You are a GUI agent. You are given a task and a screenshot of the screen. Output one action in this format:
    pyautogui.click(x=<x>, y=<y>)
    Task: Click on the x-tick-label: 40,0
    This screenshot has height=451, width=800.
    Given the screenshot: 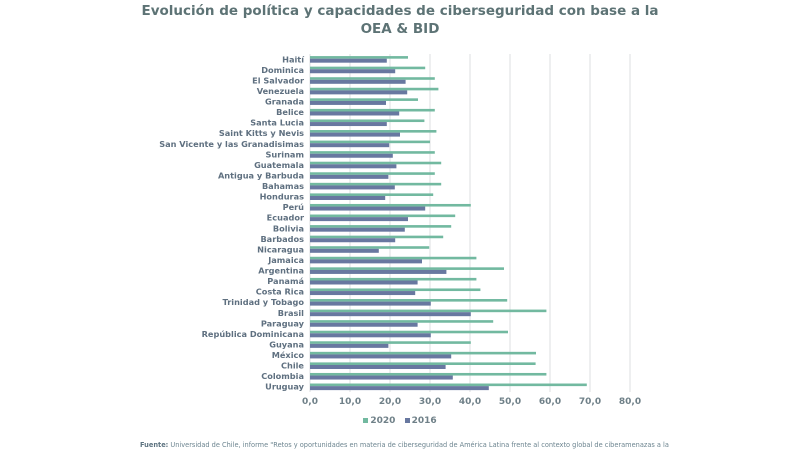 What is the action you would take?
    pyautogui.click(x=470, y=402)
    